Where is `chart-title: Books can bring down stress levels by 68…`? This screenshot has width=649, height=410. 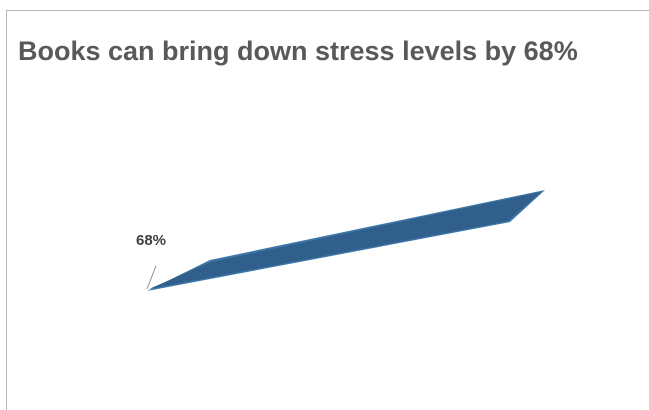 chart-title: Books can bring down stress levels by 68… is located at coordinates (298, 51).